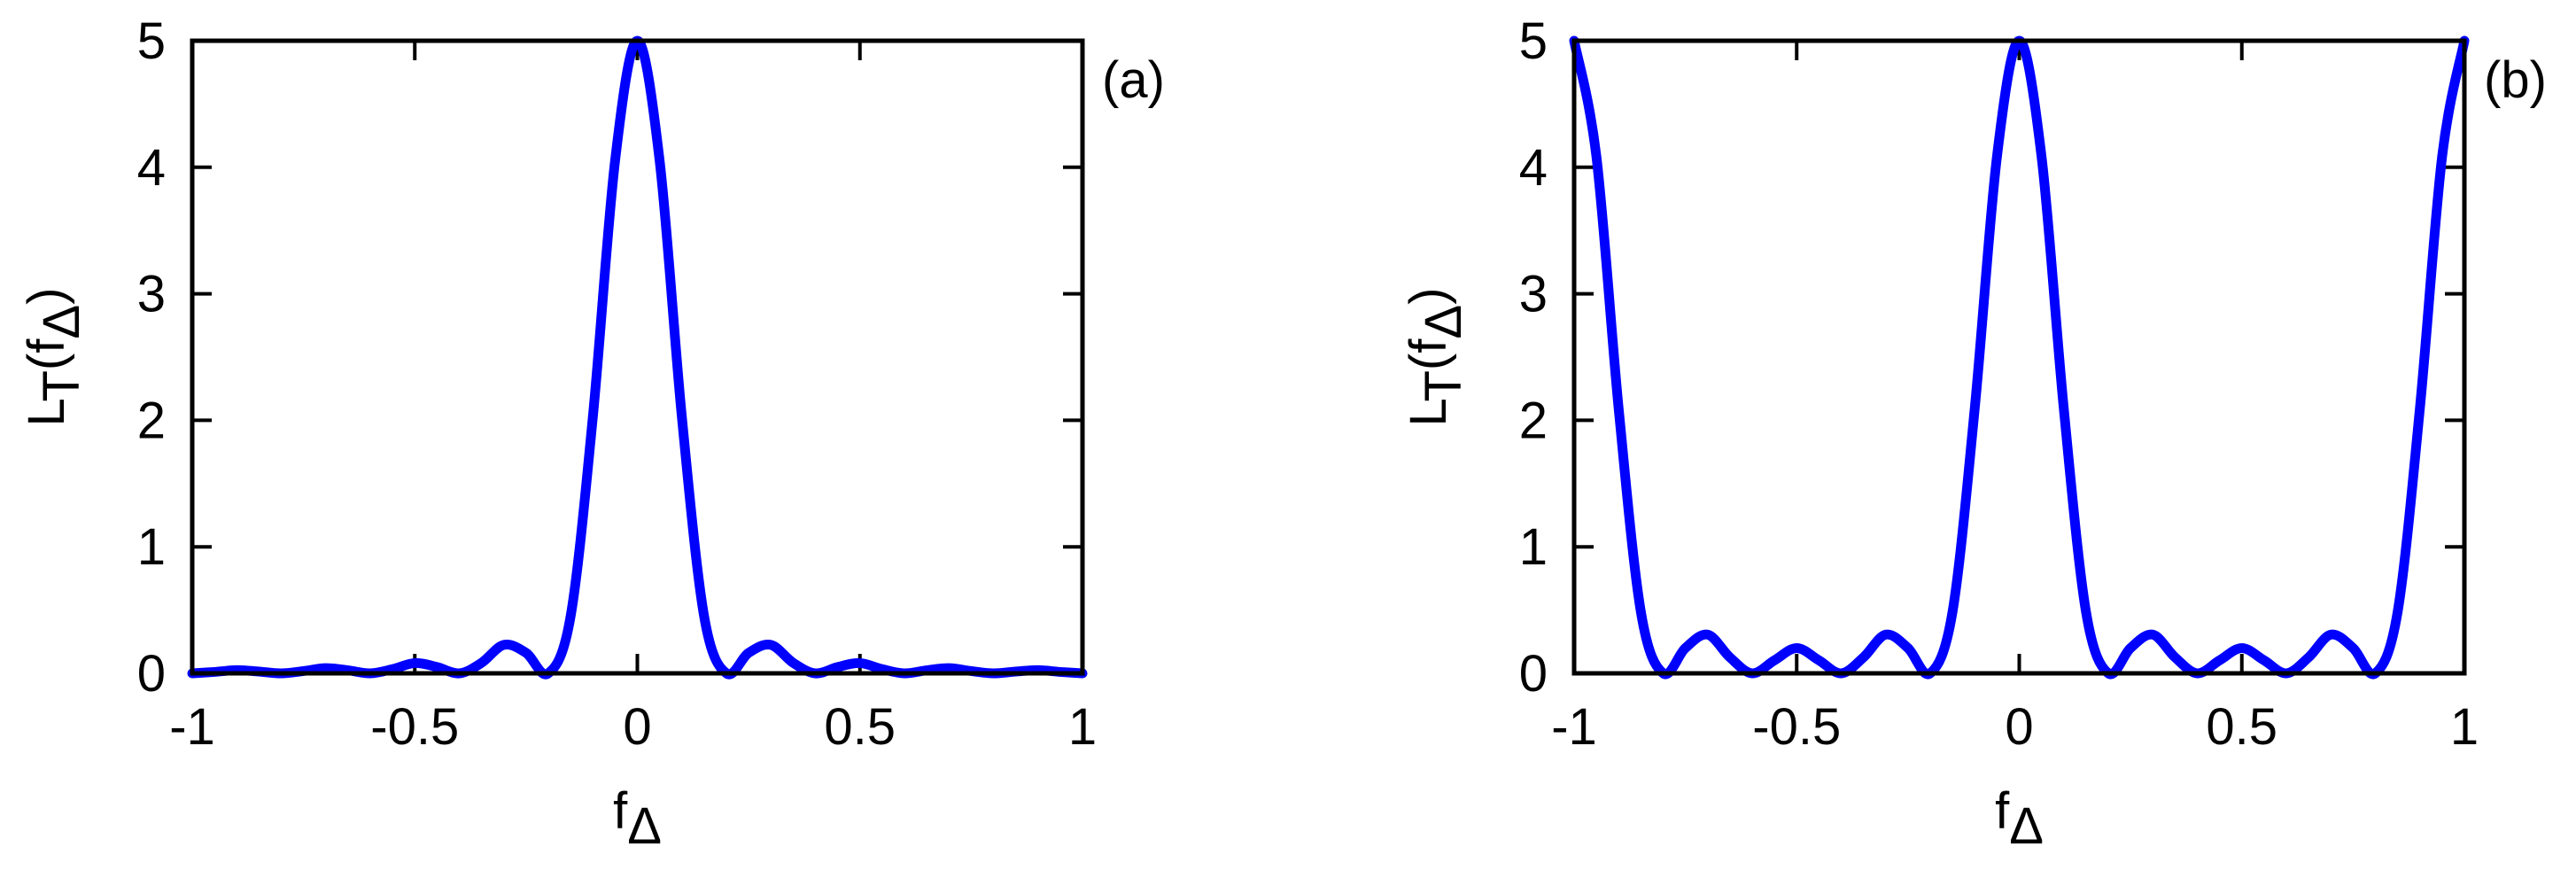  Describe the element at coordinates (2515, 80) in the screenshot. I see `panel-label: (b)` at that location.